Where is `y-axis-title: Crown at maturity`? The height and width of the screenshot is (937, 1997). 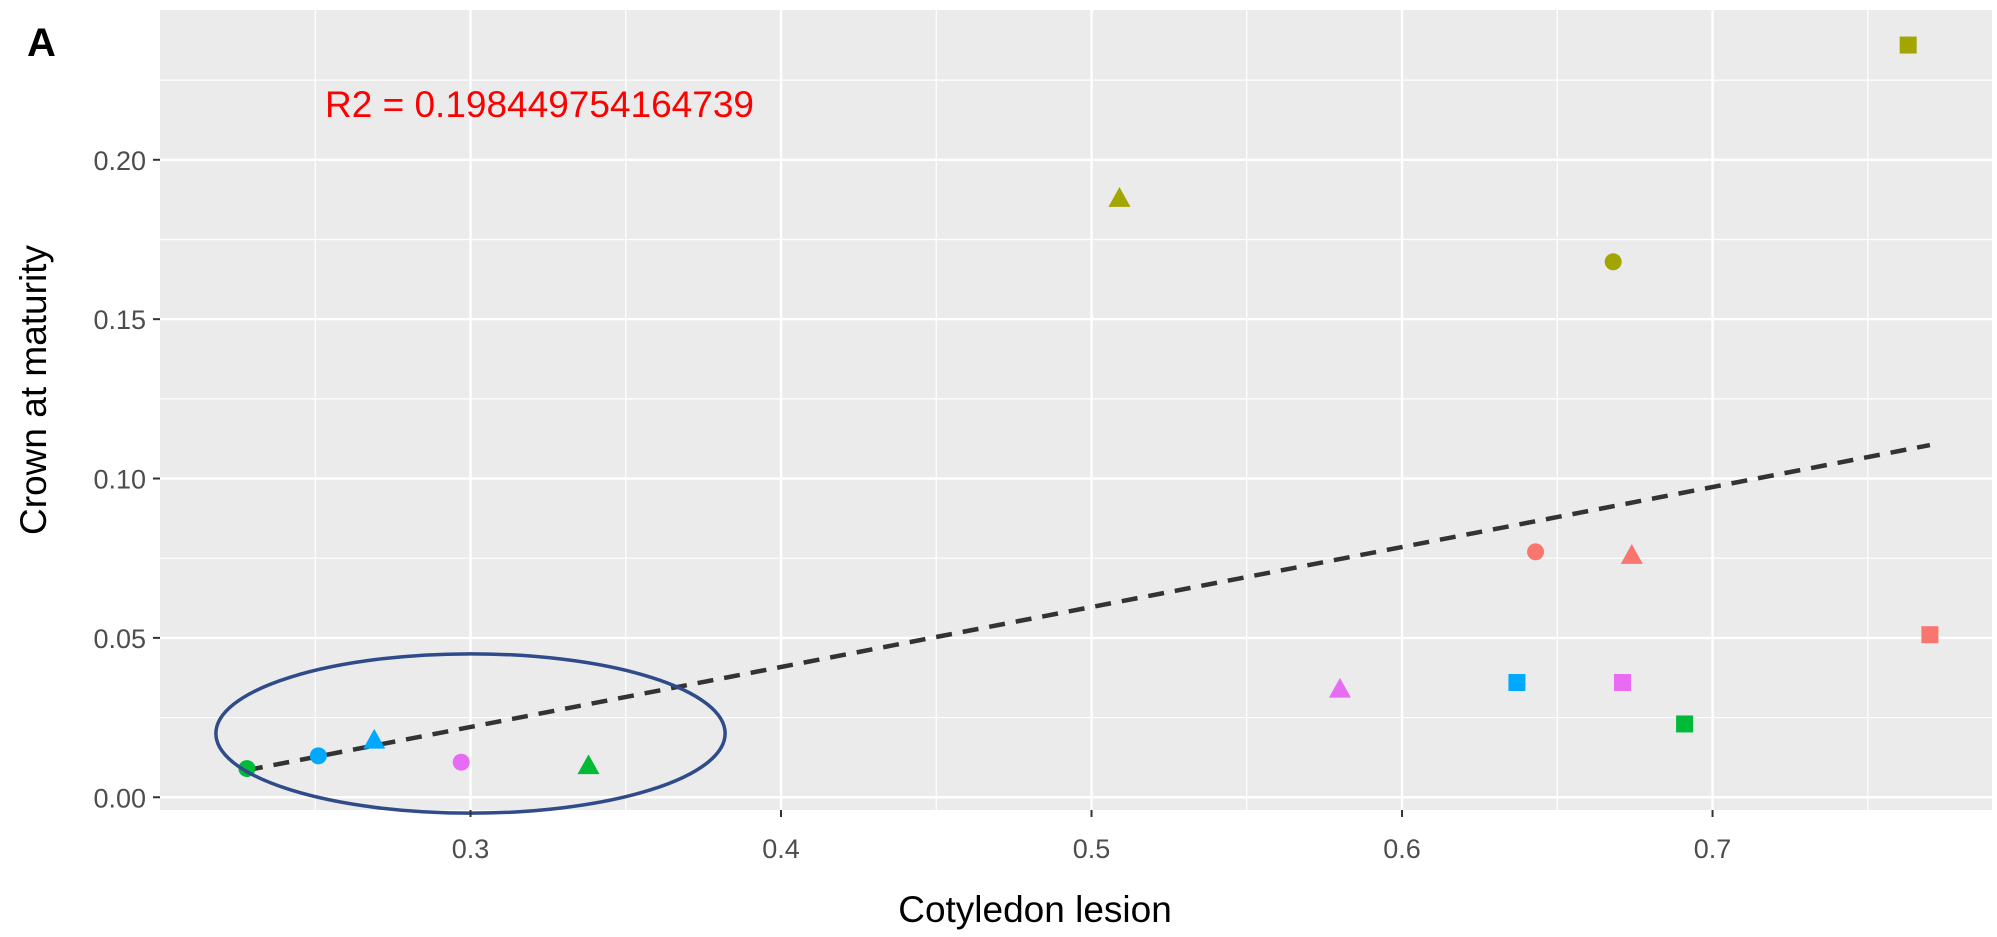 y-axis-title: Crown at maturity is located at coordinates (33, 390).